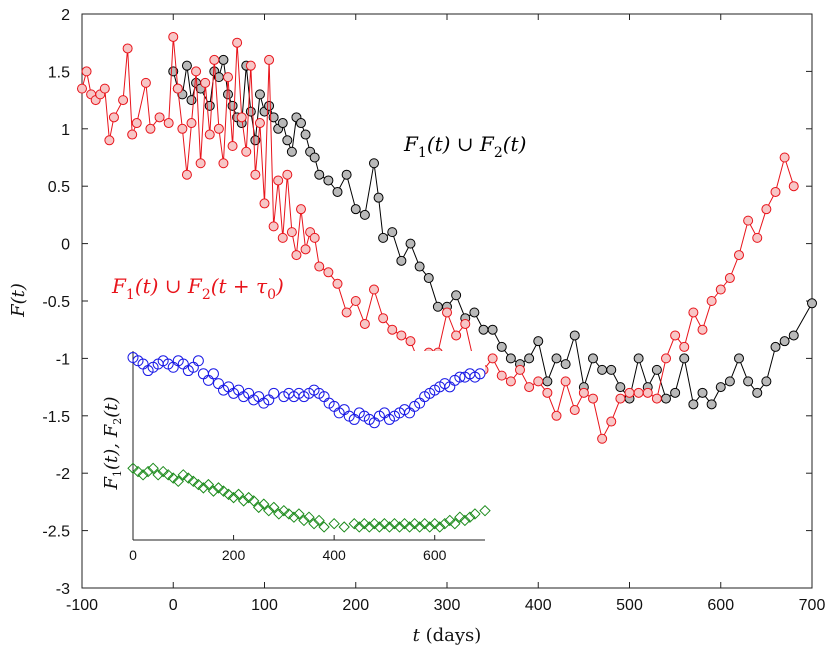  What do you see at coordinates (63, 589) in the screenshot?
I see `y-tick-label: -3` at bounding box center [63, 589].